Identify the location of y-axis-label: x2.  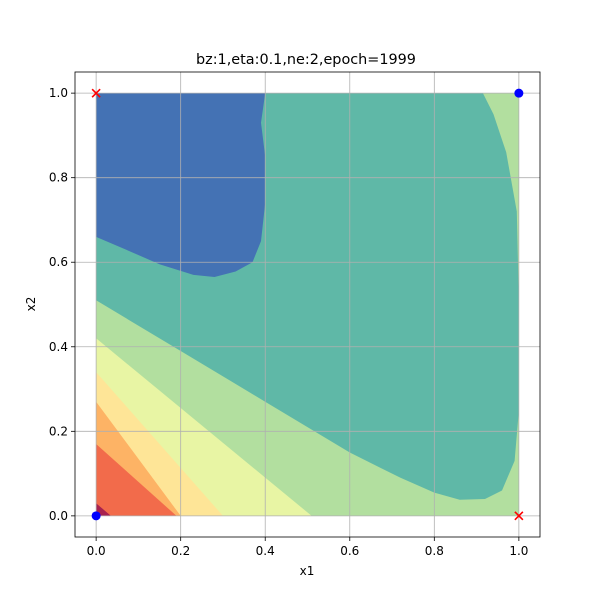
(31, 304).